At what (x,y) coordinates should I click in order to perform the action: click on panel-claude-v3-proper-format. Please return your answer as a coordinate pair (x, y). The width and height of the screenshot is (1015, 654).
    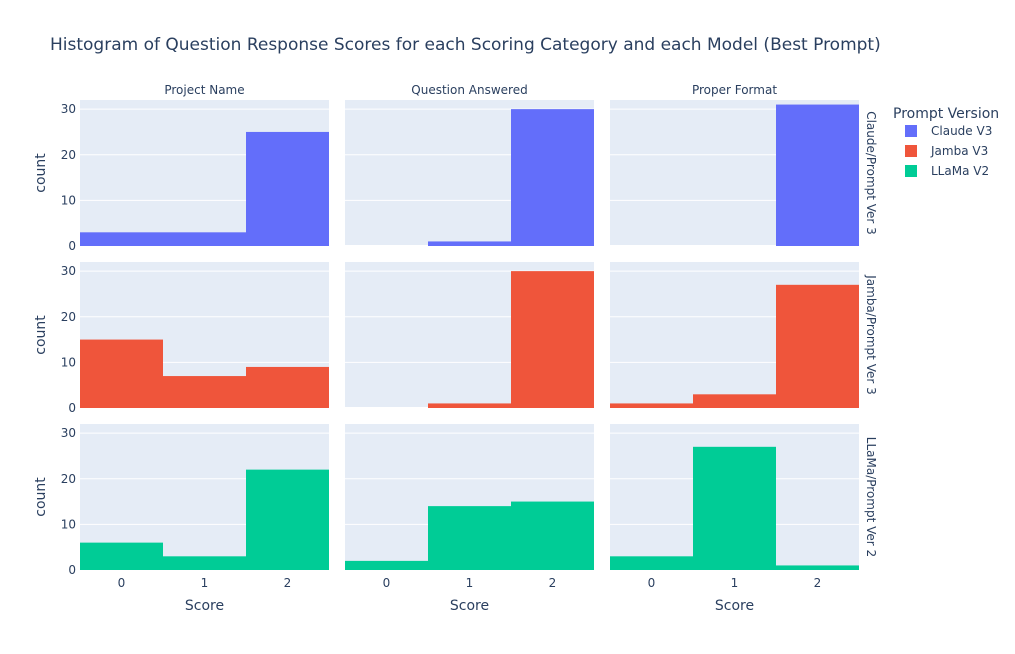
    Looking at the image, I should click on (734, 173).